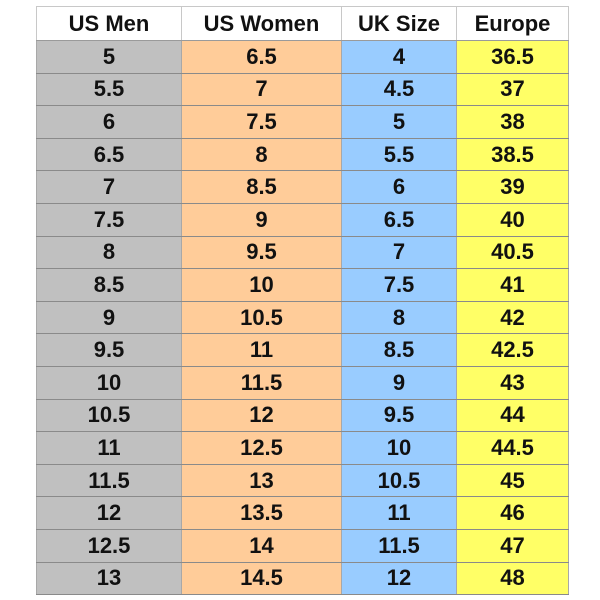 The height and width of the screenshot is (600, 600). Describe the element at coordinates (399, 57) in the screenshot. I see `cell-uk-size: 4` at that location.